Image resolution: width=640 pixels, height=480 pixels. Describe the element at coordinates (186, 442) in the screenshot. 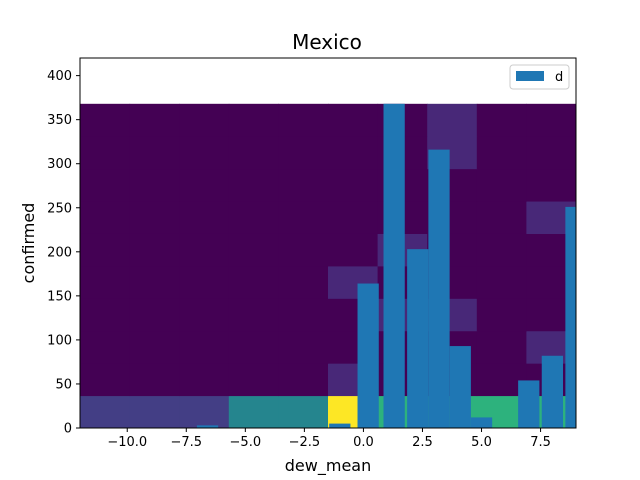

I see `x-tick-label: −7.5` at that location.